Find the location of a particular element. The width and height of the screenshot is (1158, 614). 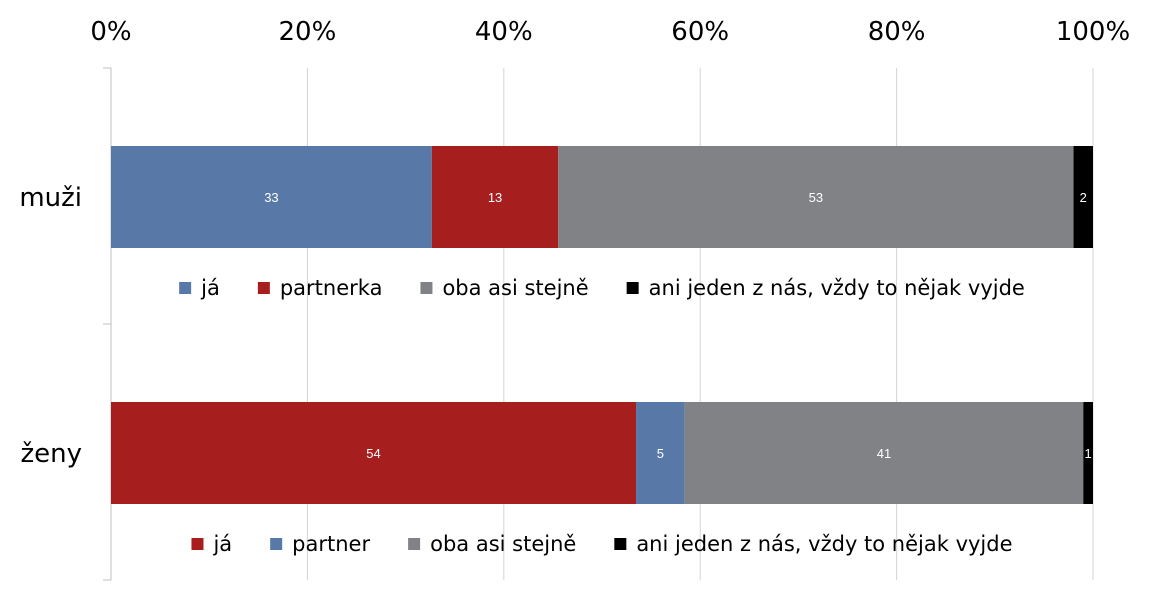

data-label: 1 is located at coordinates (1088, 453).